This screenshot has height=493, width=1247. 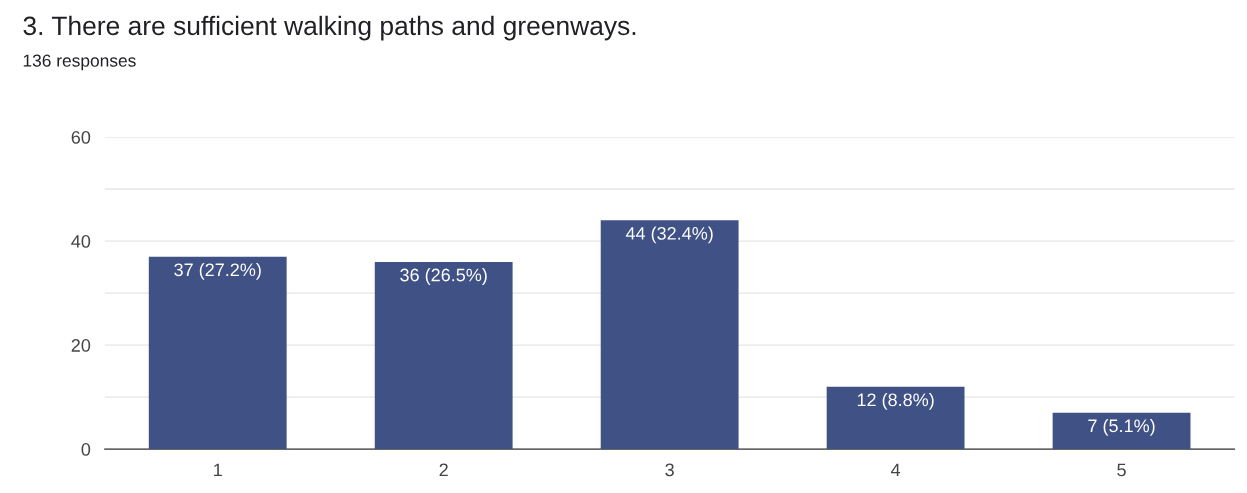 What do you see at coordinates (669, 470) in the screenshot?
I see `x-tick-label: 3` at bounding box center [669, 470].